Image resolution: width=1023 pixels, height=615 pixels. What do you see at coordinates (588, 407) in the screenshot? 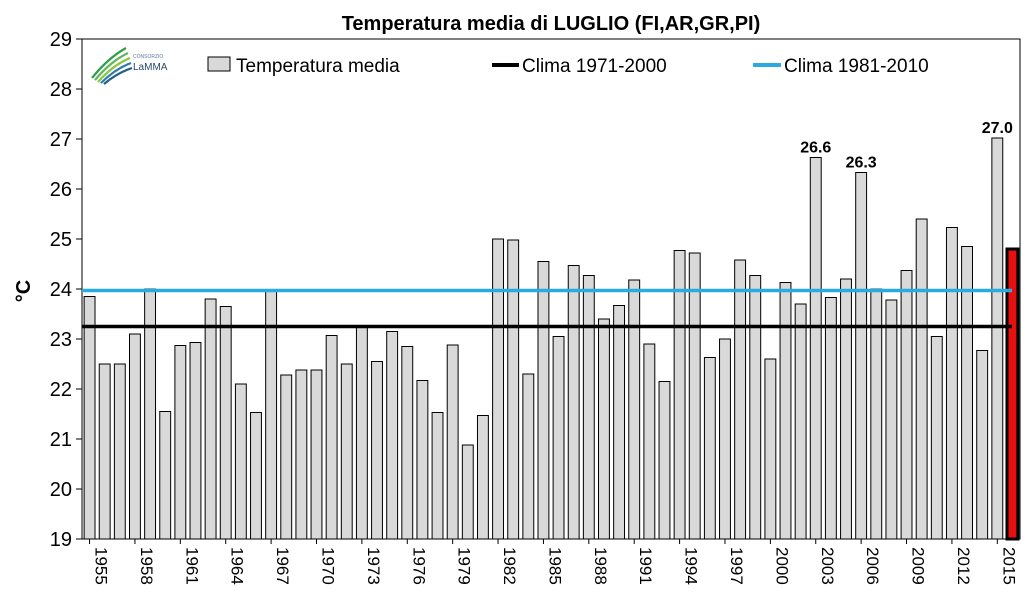
I see `bar-1988` at bounding box center [588, 407].